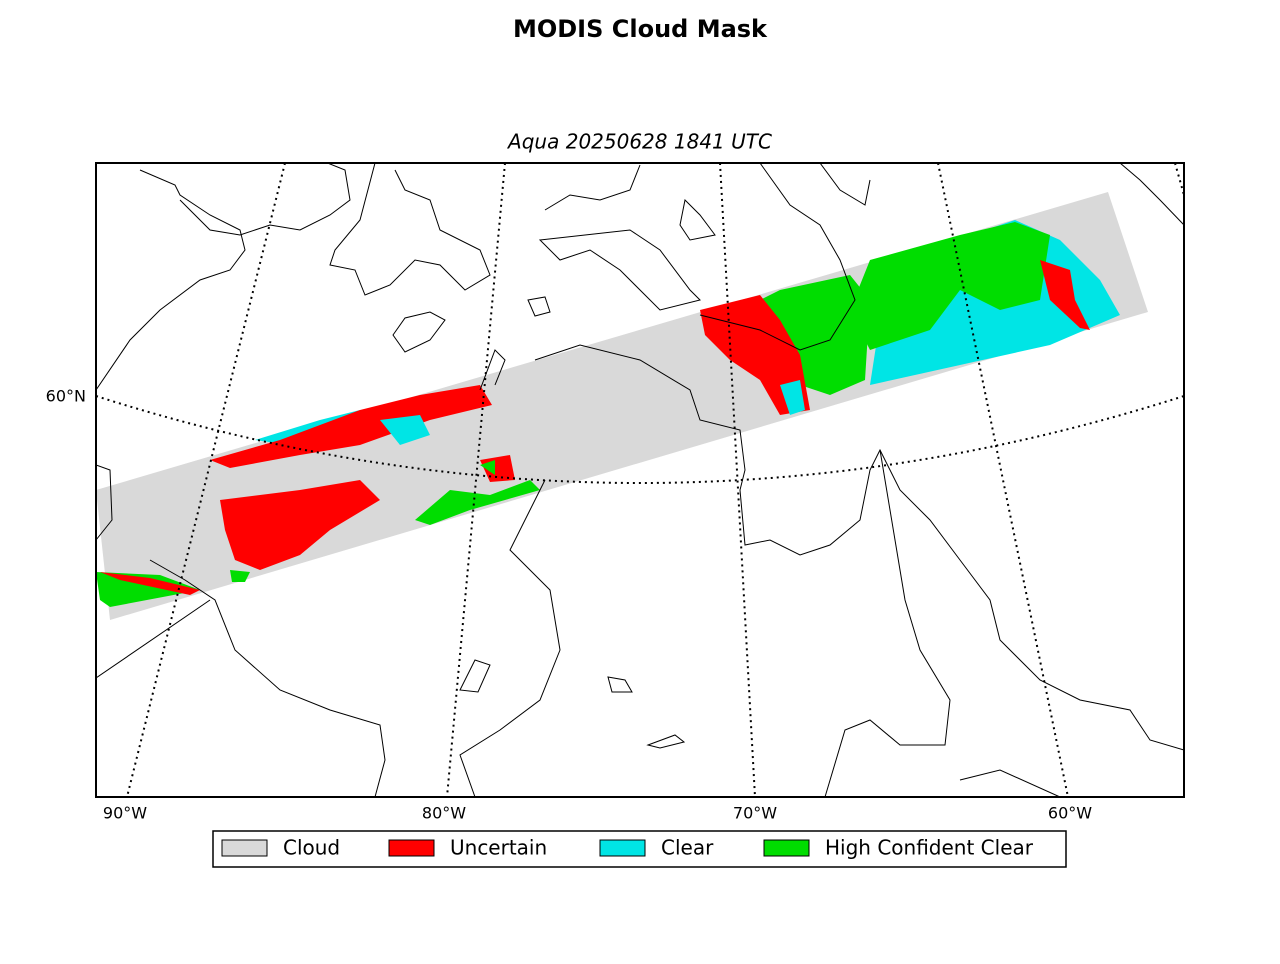 The width and height of the screenshot is (1280, 964). What do you see at coordinates (929, 848) in the screenshot?
I see `legend-label: High Confident Clear` at bounding box center [929, 848].